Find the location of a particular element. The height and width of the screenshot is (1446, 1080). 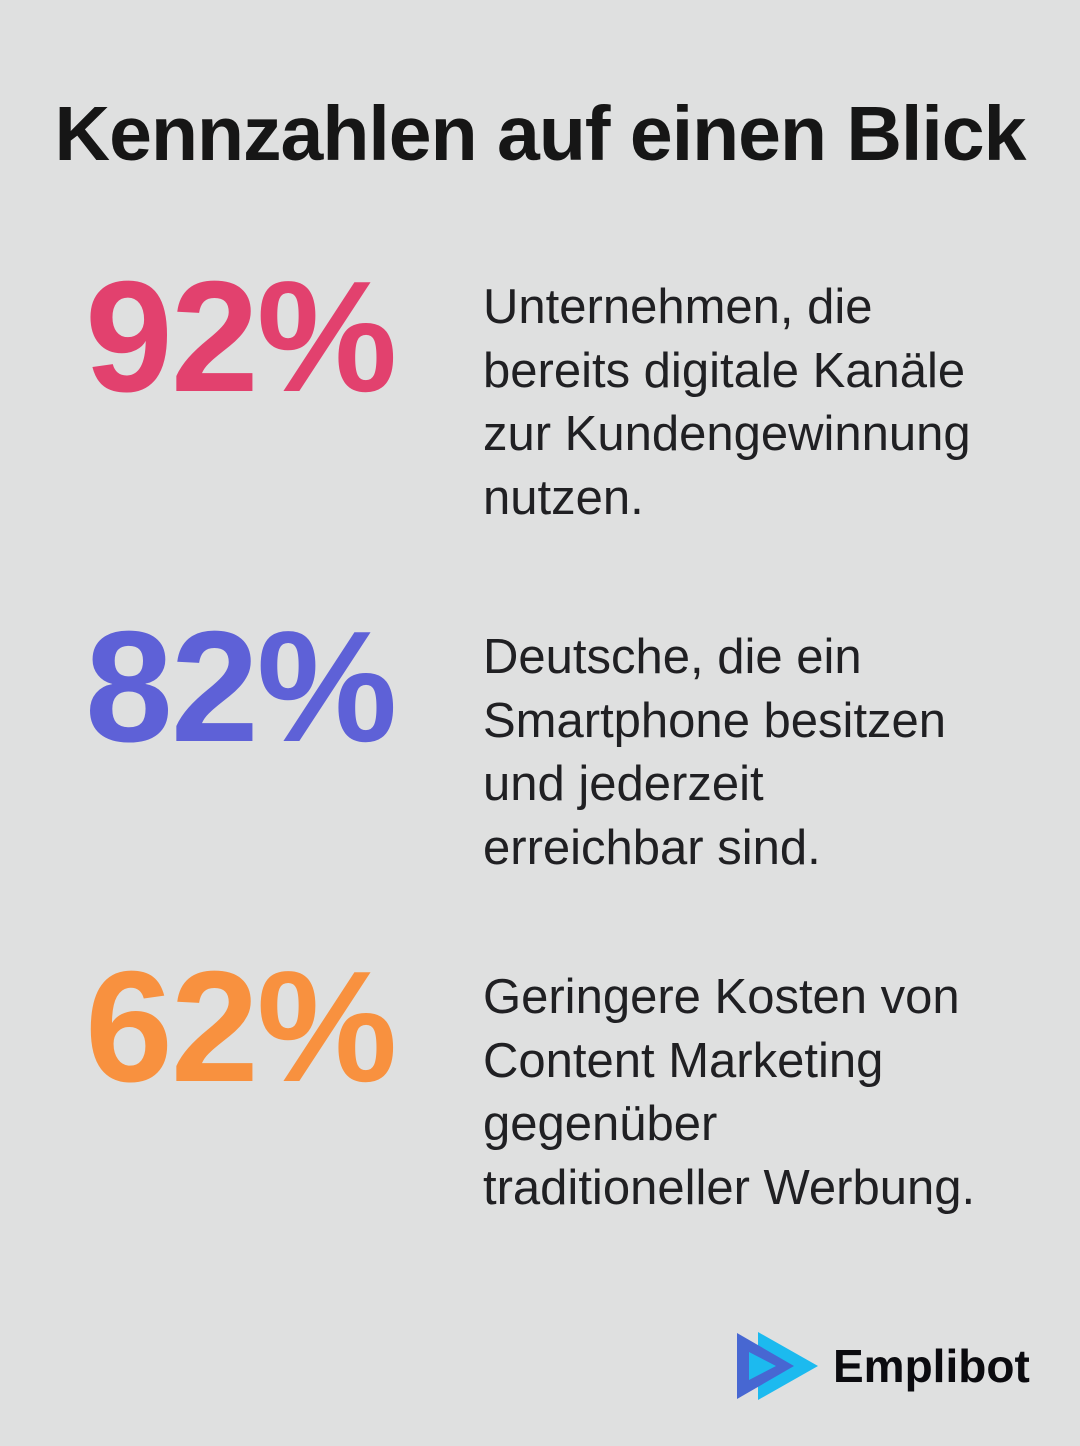

logo-triangle-inner is located at coordinates (762, 1366).